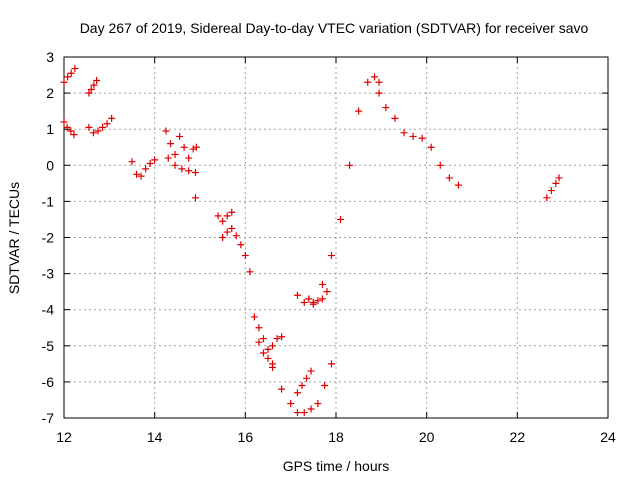 The height and width of the screenshot is (480, 640). What do you see at coordinates (14, 238) in the screenshot?
I see `y-axis-label: SDTVAR / TECUs` at bounding box center [14, 238].